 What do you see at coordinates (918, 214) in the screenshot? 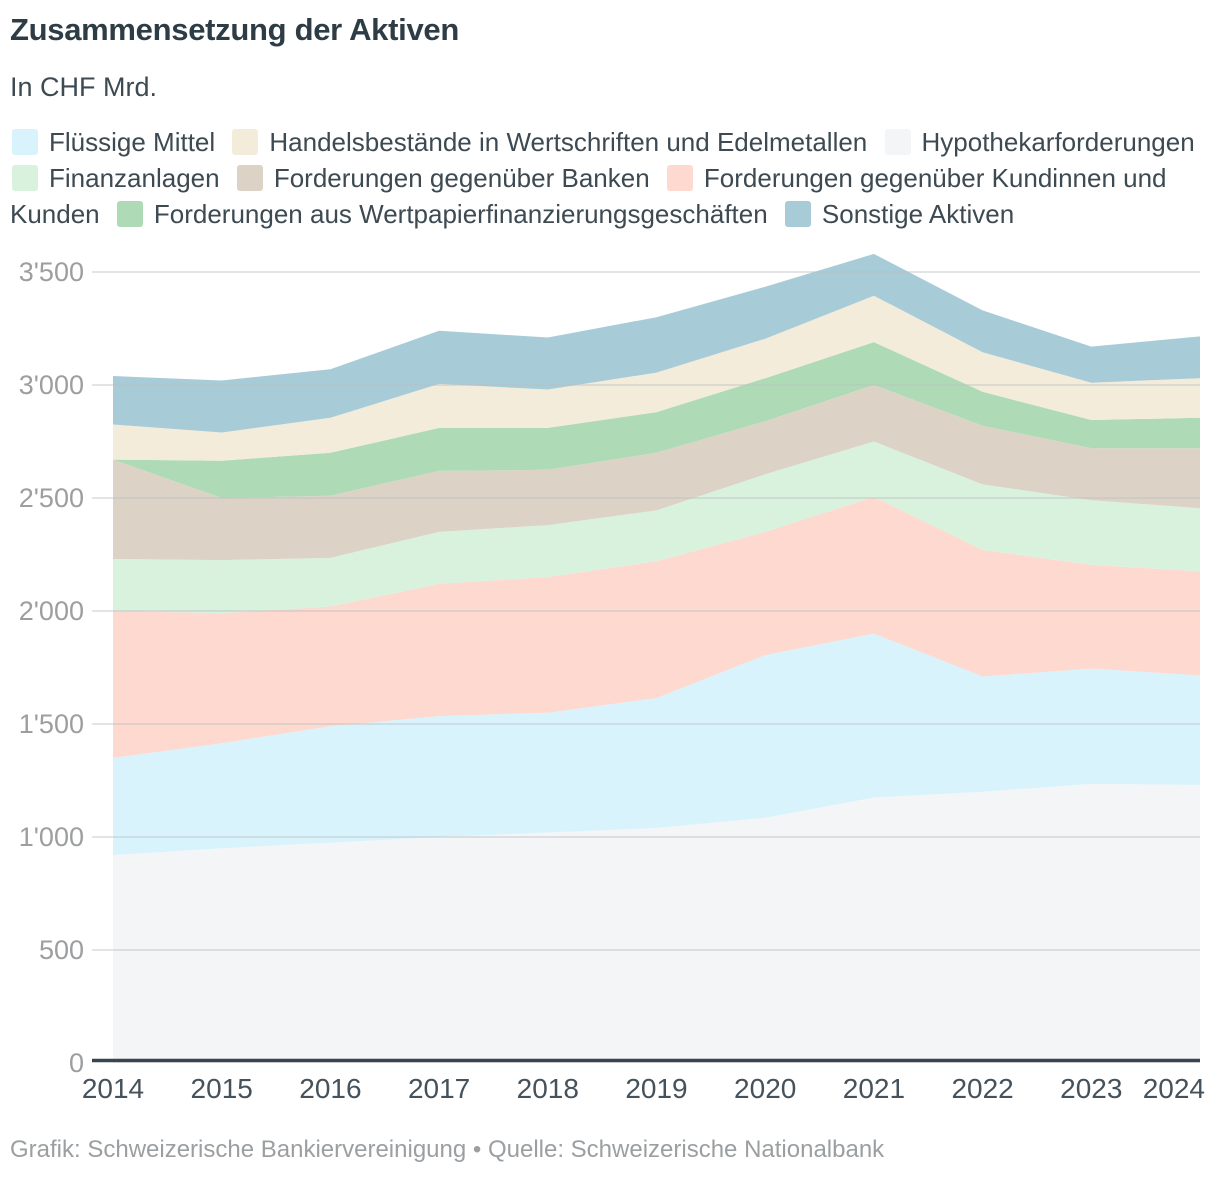
I see `legend-item-label: Sonstige Aktiven` at bounding box center [918, 214].